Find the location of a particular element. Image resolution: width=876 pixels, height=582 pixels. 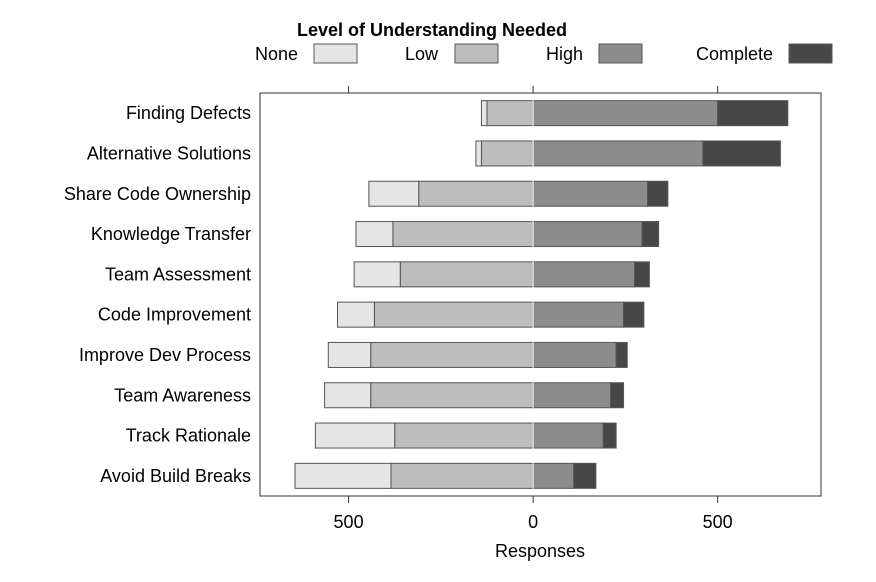

bar-track-rationale-none is located at coordinates (355, 435).